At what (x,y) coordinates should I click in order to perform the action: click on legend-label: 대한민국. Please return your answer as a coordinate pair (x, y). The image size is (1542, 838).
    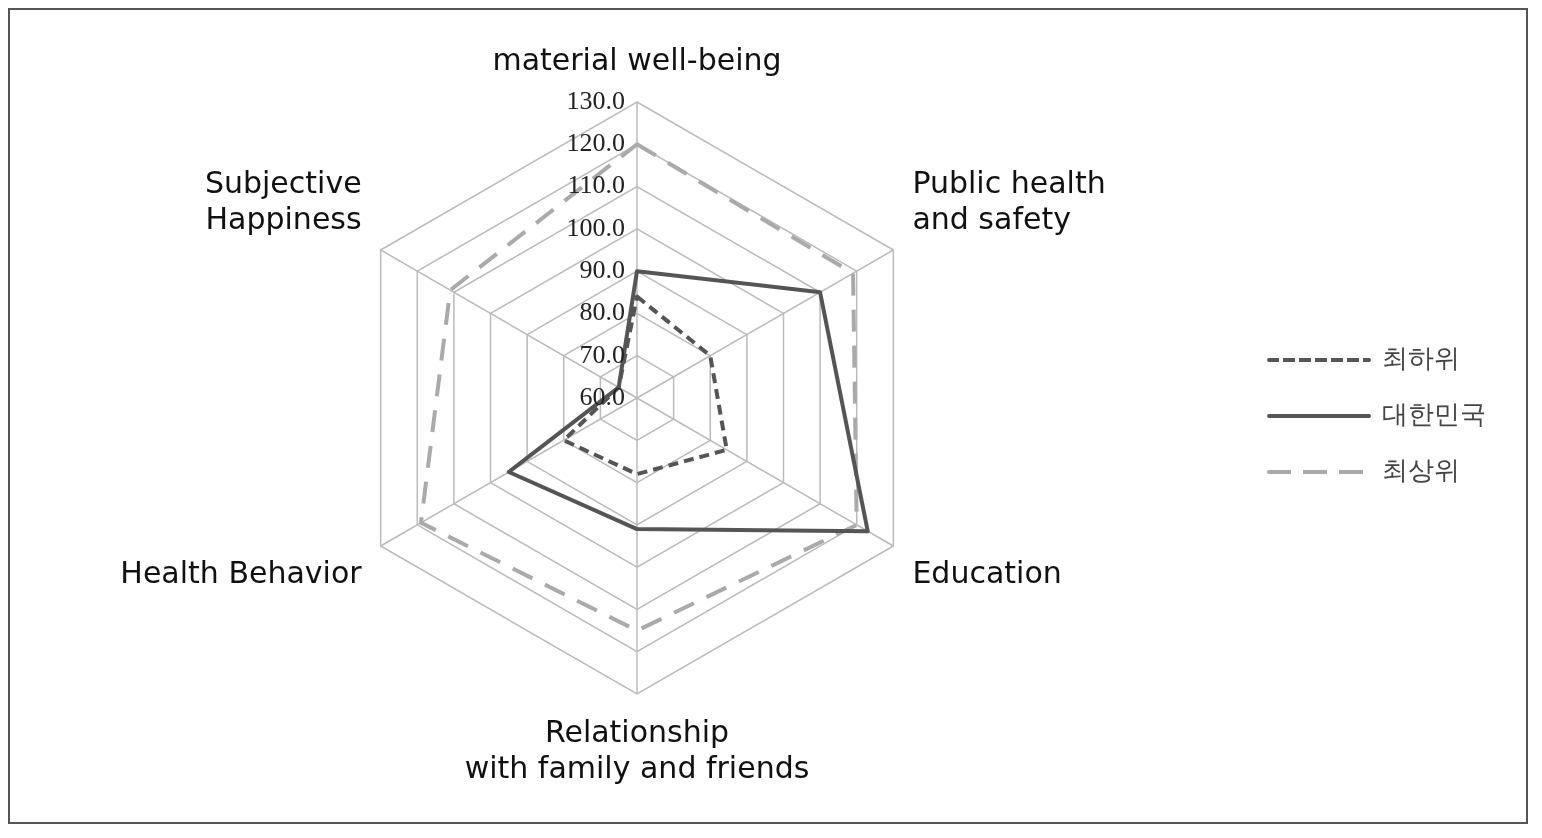
    Looking at the image, I should click on (1434, 413).